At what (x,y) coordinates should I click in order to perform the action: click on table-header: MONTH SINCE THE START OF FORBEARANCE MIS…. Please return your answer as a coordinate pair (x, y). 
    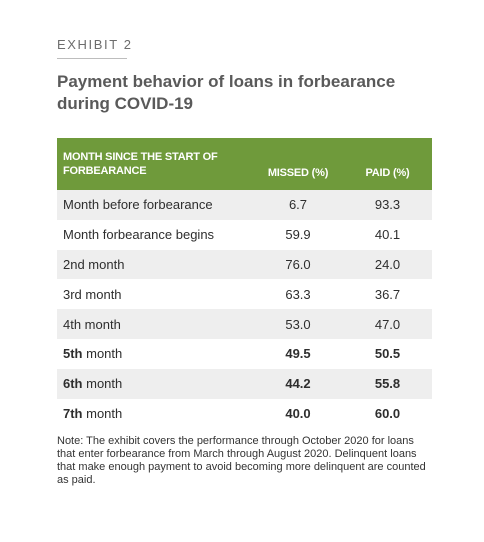
    Looking at the image, I should click on (244, 164).